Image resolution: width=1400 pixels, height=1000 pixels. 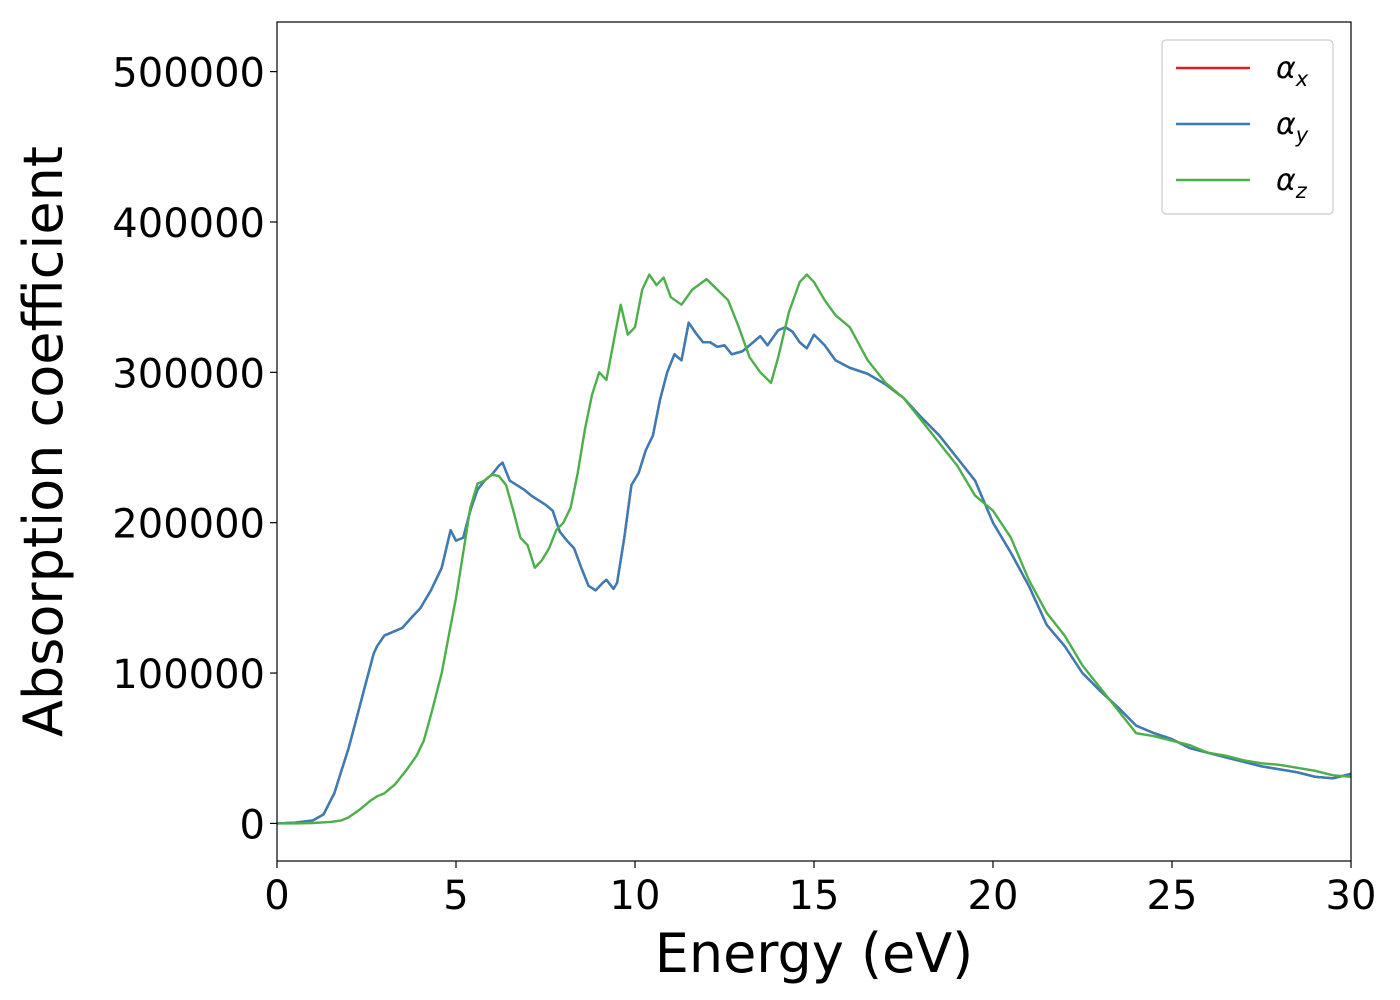 I want to click on y-axis-ticks: 0 100000 200000 300000 400000 500000, so click(x=194, y=449).